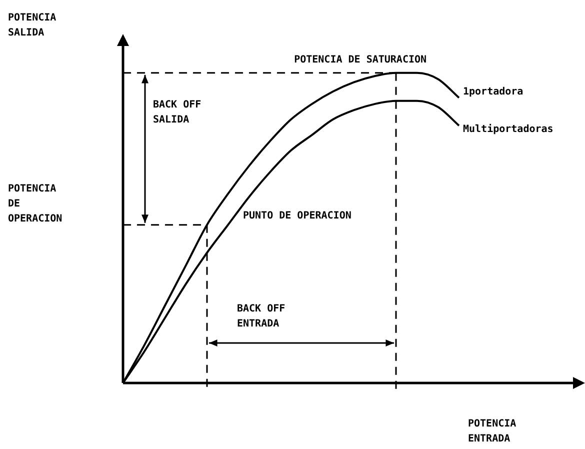 Image resolution: width=585 pixels, height=449 pixels. I want to click on annotation: BACK OFF SALIDA, so click(177, 113).